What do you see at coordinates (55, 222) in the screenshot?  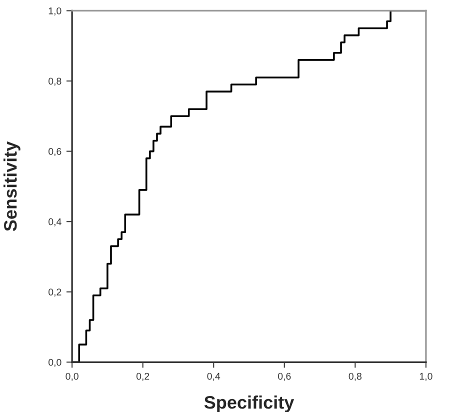 I see `y-tick-label: 0,4` at bounding box center [55, 222].